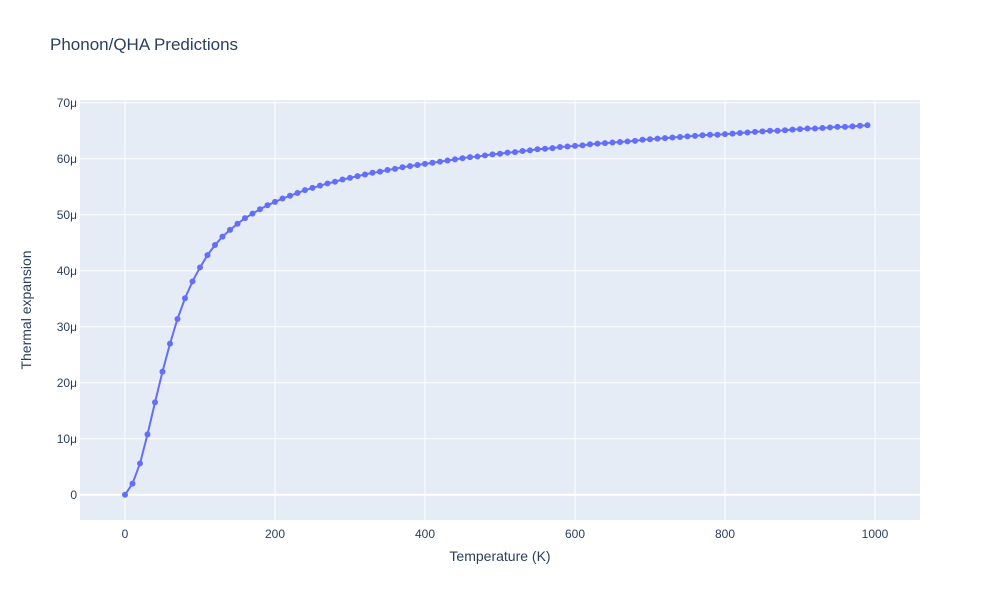 This screenshot has height=600, width=1000. Describe the element at coordinates (67, 271) in the screenshot. I see `y-tick-label: 40μ` at that location.